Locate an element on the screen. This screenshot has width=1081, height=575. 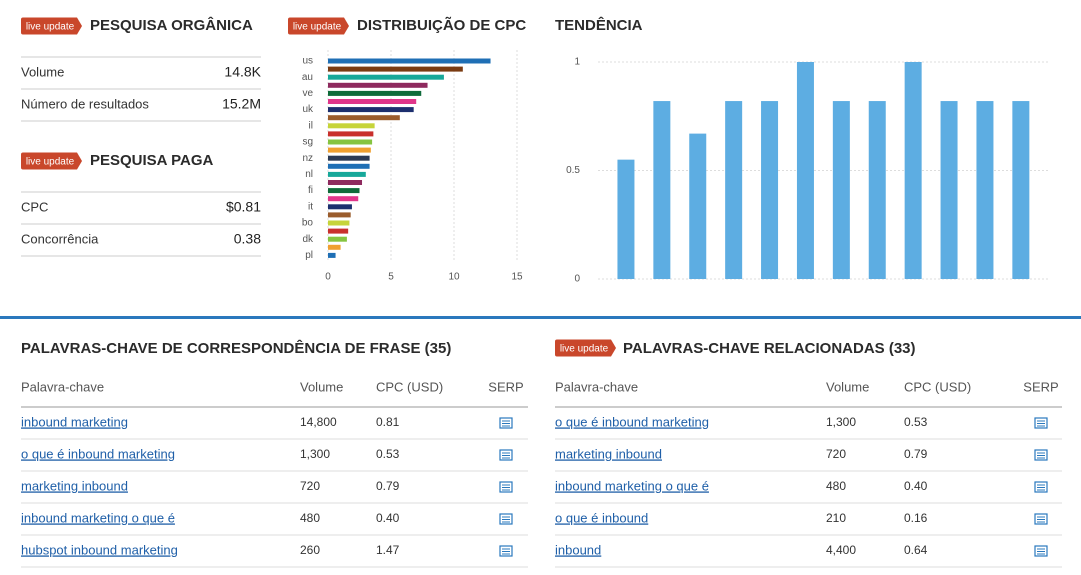
volume-cell: 260 is located at coordinates (310, 550).